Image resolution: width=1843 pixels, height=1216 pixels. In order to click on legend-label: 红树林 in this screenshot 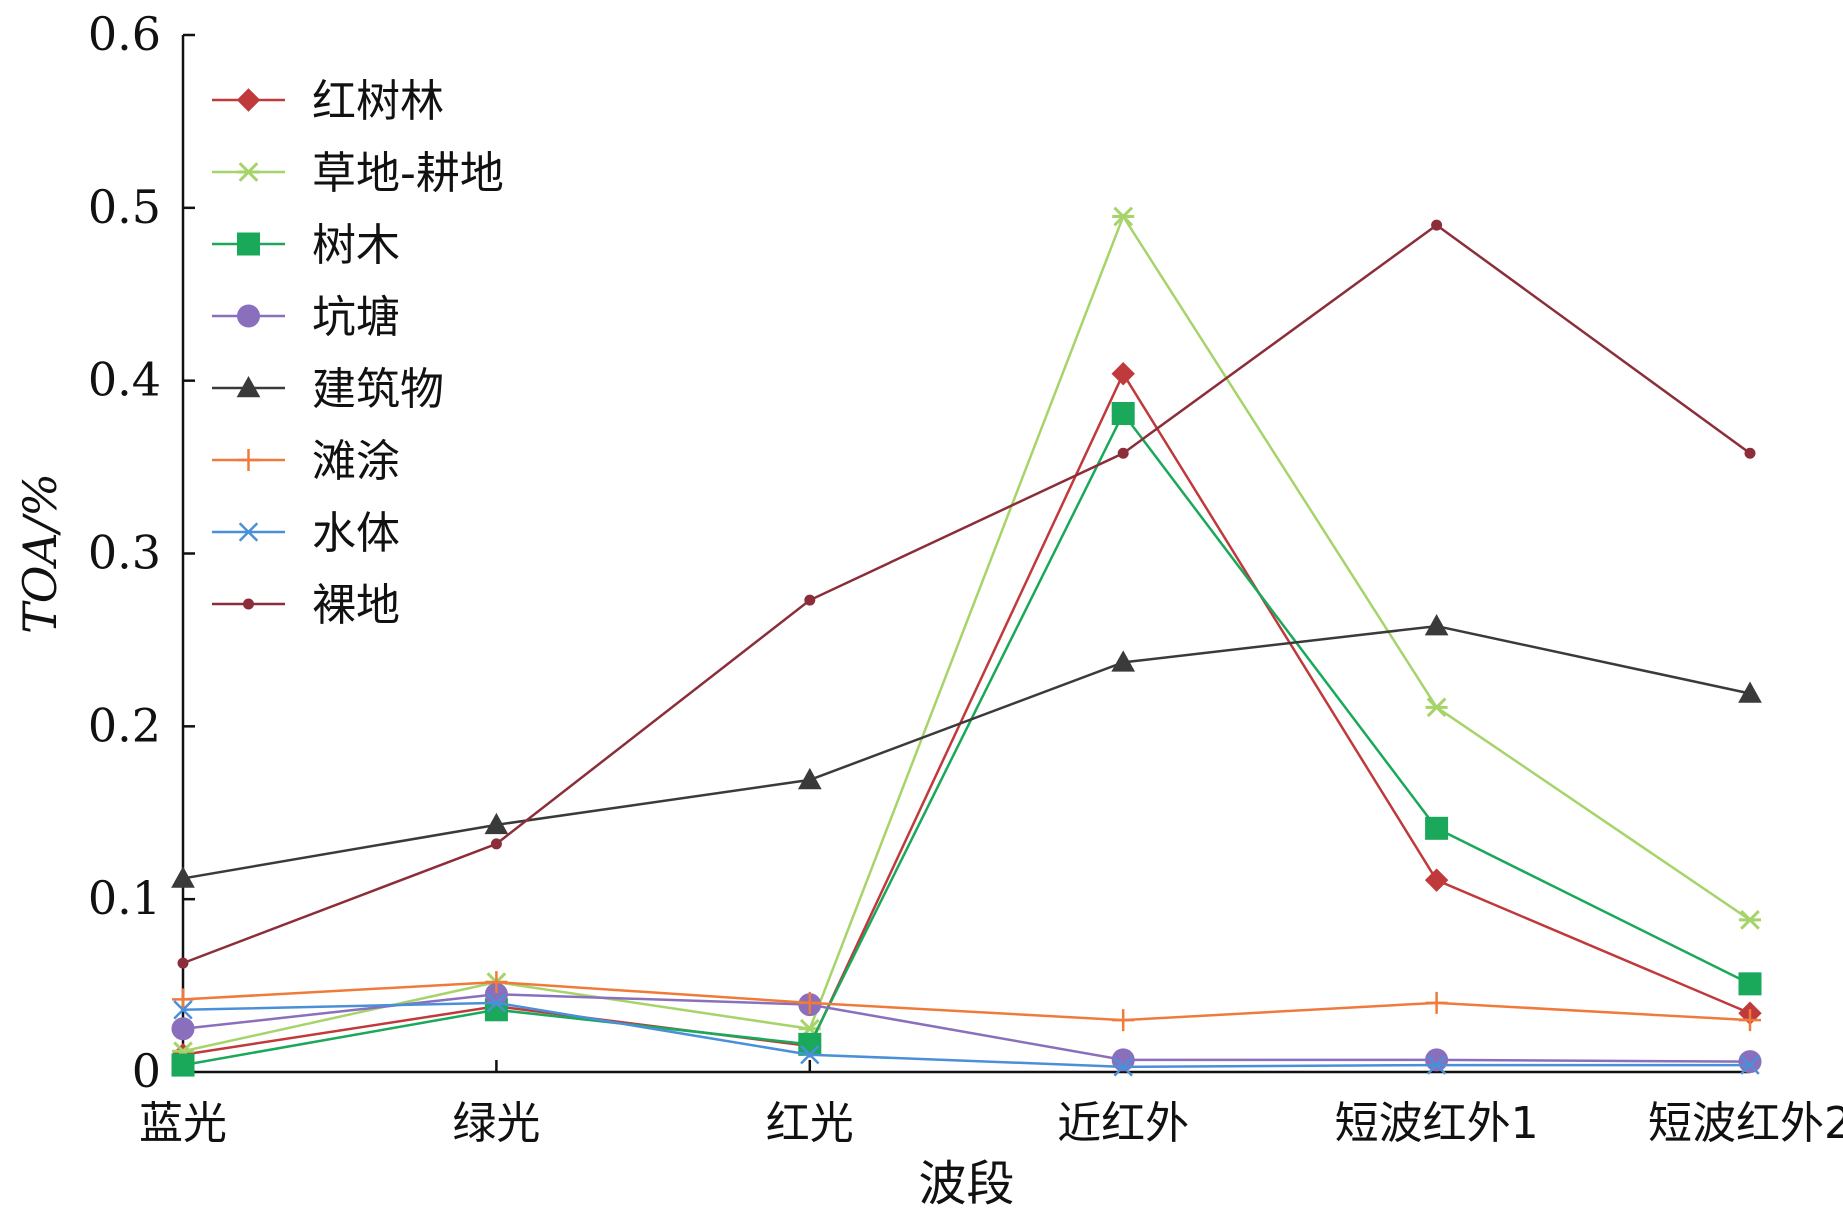, I will do `click(378, 101)`.